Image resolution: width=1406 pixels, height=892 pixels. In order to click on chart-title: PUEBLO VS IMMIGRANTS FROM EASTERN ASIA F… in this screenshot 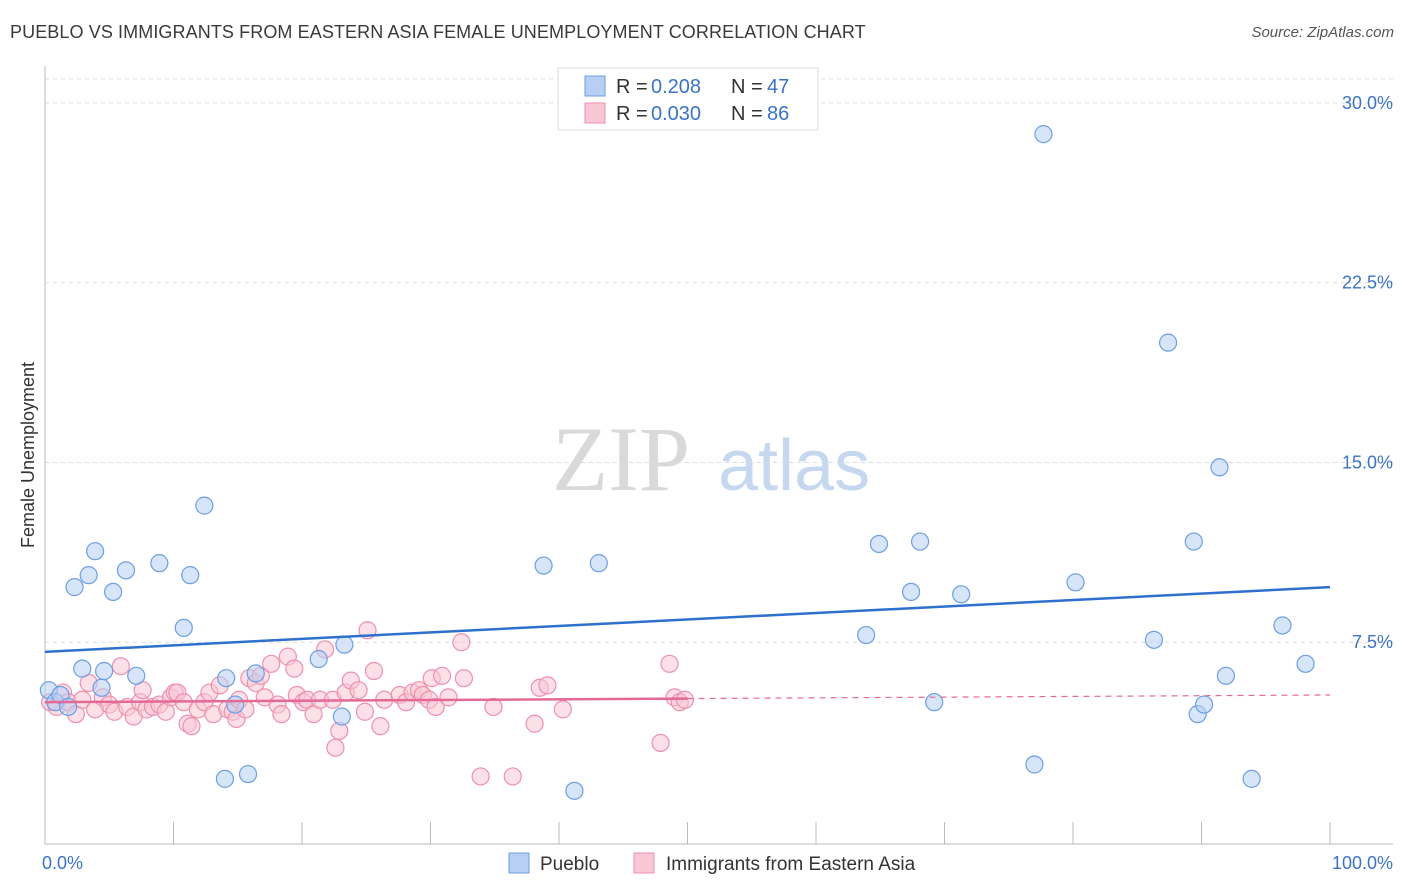, I will do `click(438, 32)`.